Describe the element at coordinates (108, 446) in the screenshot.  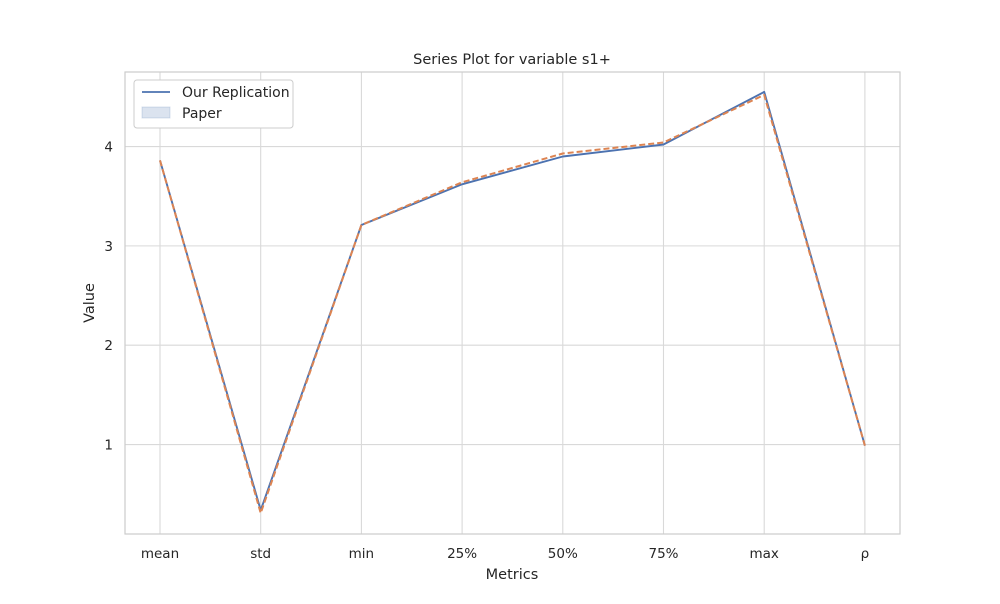
I see `y-tick-label: 1` at that location.